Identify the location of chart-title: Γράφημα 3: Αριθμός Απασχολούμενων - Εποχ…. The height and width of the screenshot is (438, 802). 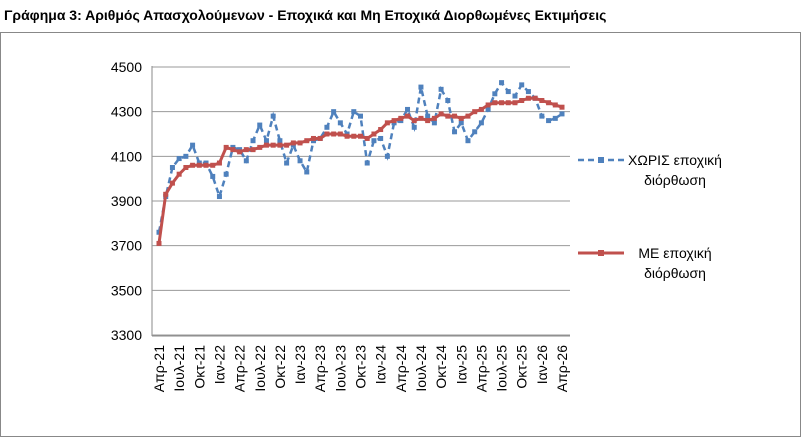
(305, 15).